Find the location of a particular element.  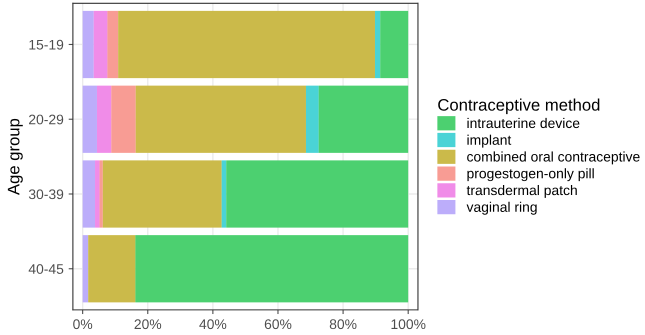

x-tick-label: 40% is located at coordinates (212, 324).